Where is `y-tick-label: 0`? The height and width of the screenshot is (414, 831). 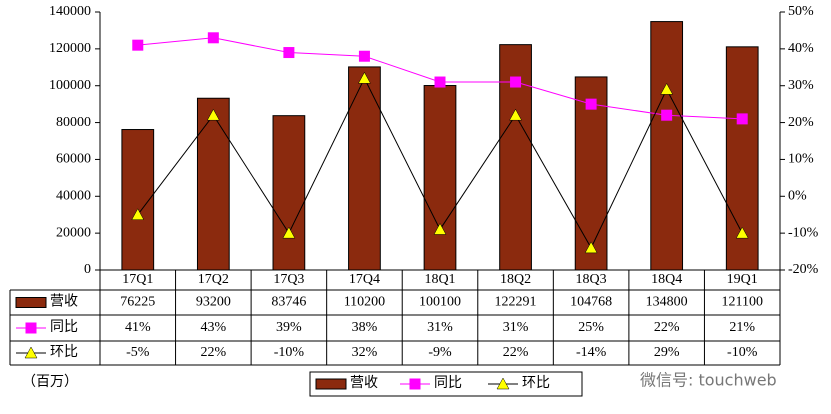 y-tick-label: 0 is located at coordinates (87, 269).